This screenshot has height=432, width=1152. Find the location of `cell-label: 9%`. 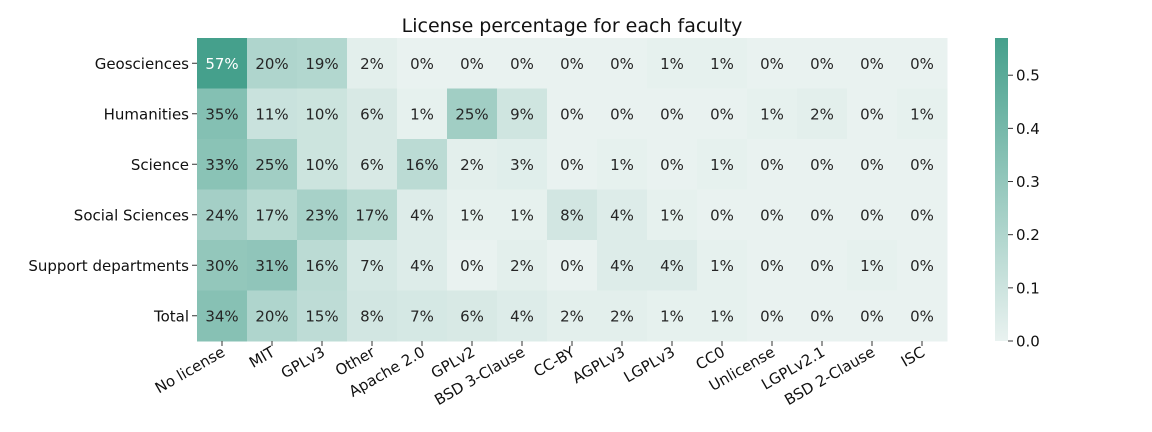

cell-label: 9% is located at coordinates (522, 114).